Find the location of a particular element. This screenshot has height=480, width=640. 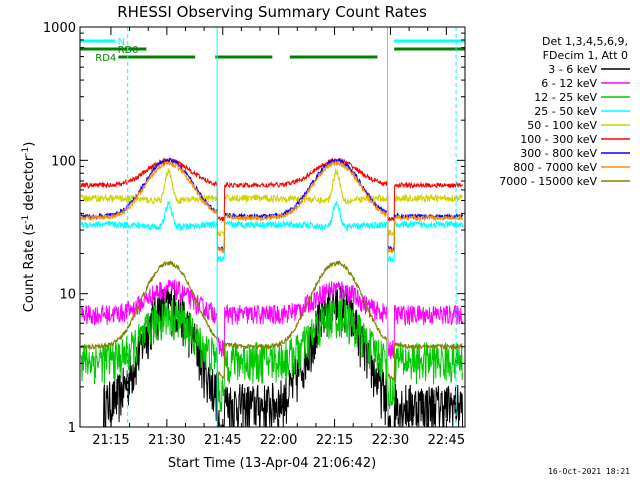

y-tick-label: 1 is located at coordinates (72, 428).